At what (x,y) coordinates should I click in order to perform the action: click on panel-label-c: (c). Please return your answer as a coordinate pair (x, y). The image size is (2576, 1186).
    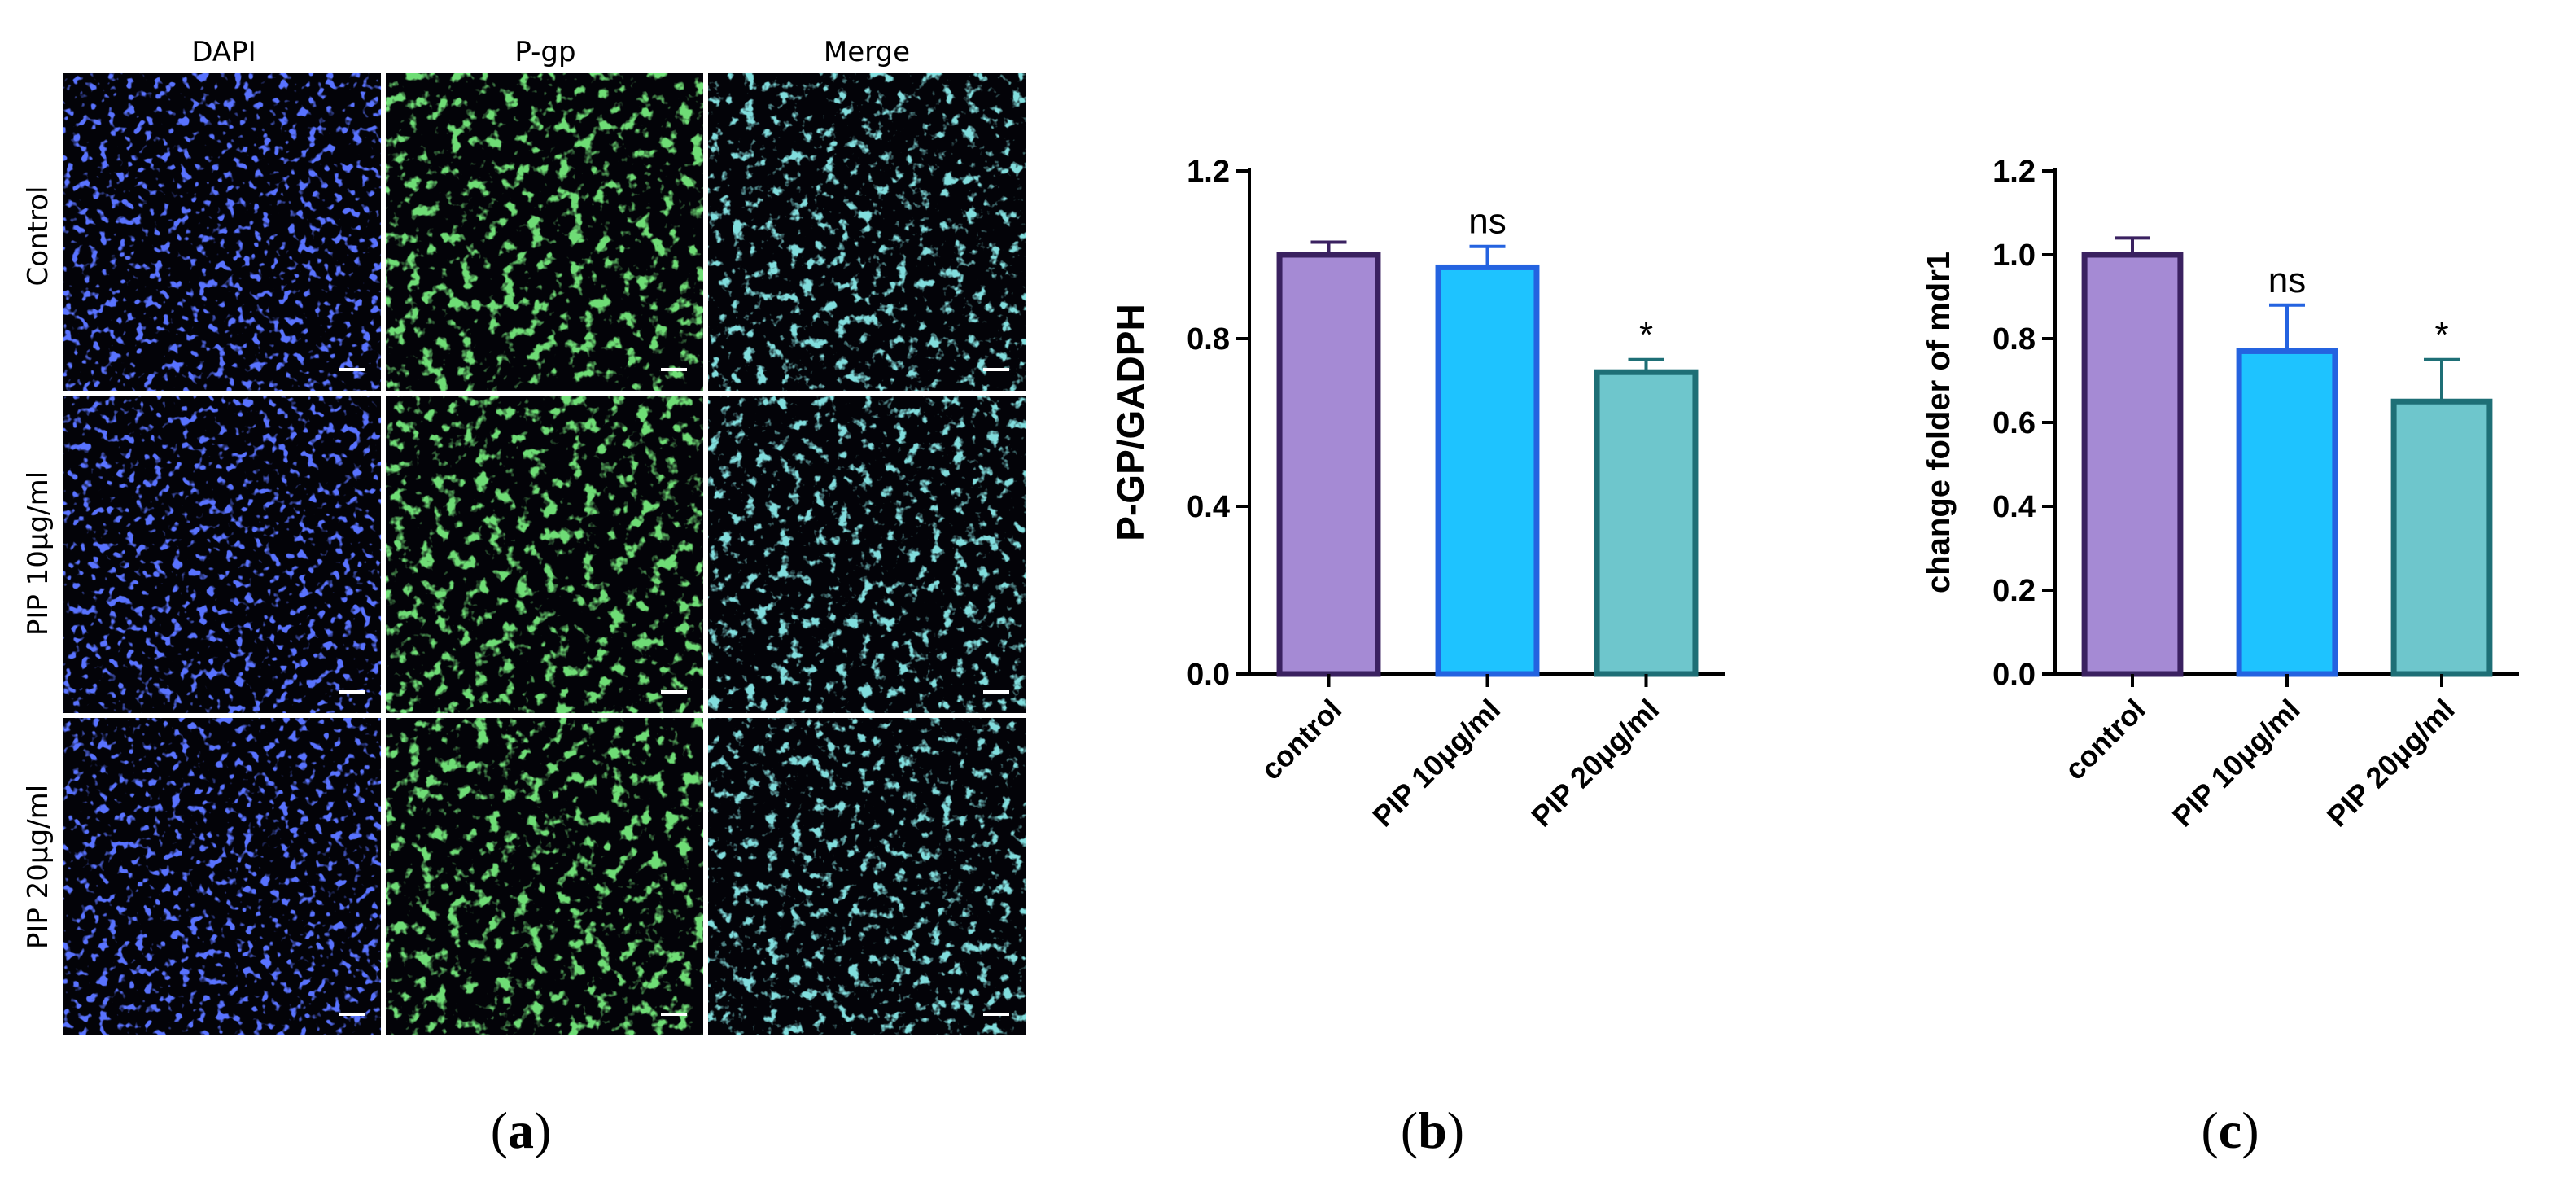
    Looking at the image, I should click on (2230, 1130).